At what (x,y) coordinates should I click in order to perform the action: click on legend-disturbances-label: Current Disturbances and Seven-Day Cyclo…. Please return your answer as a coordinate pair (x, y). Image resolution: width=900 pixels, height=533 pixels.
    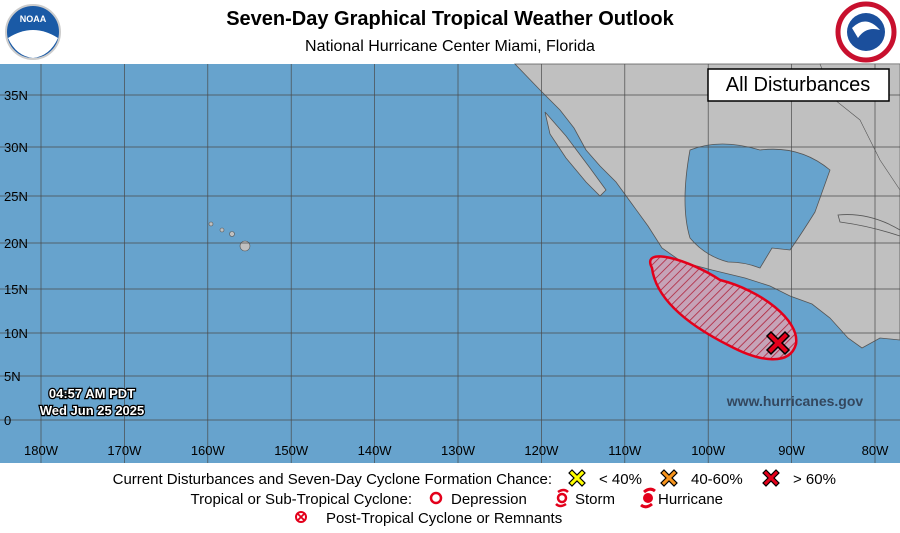
    Looking at the image, I should click on (332, 479).